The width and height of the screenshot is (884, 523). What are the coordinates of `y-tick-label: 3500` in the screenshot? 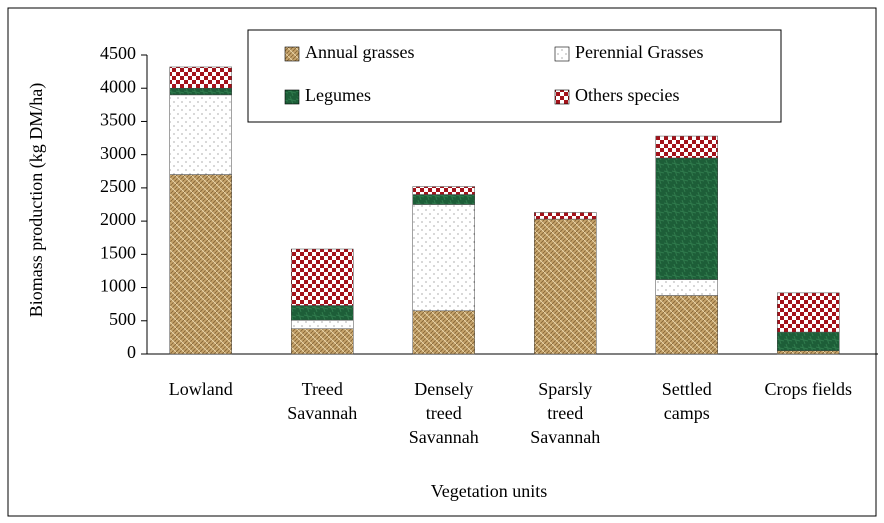 It's located at (118, 120).